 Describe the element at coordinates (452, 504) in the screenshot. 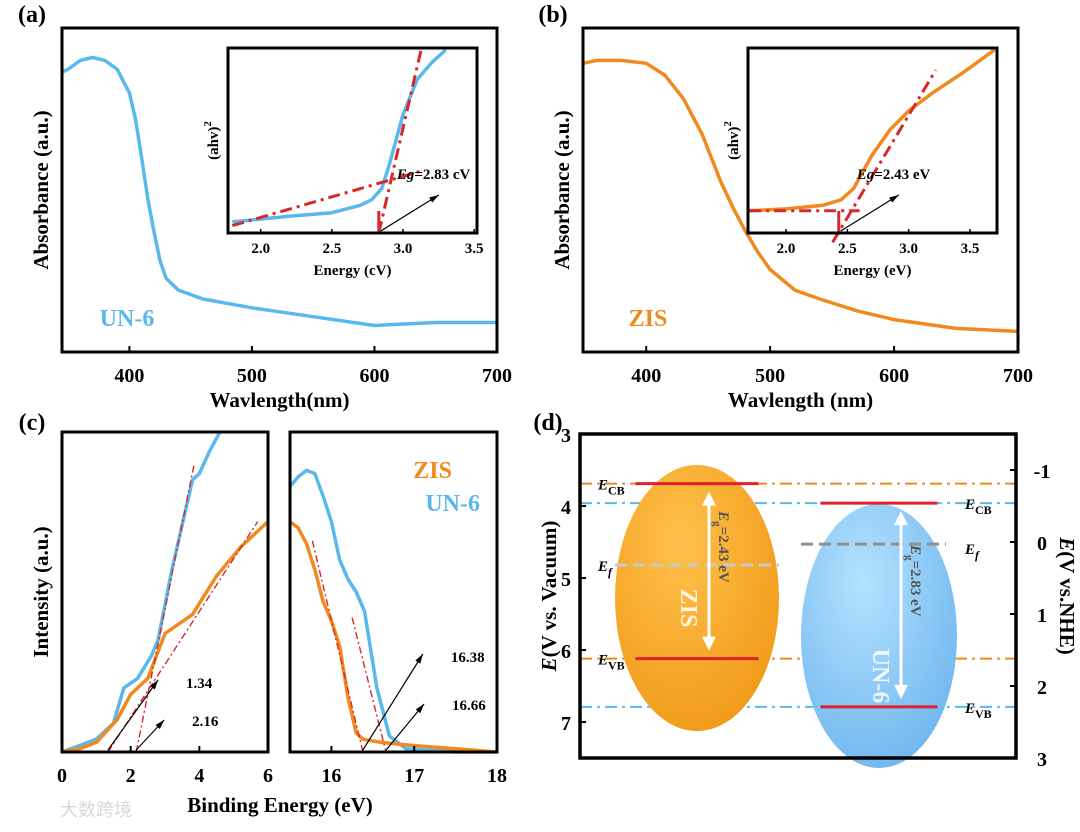

I see `legend-label-un6: UN-6` at that location.